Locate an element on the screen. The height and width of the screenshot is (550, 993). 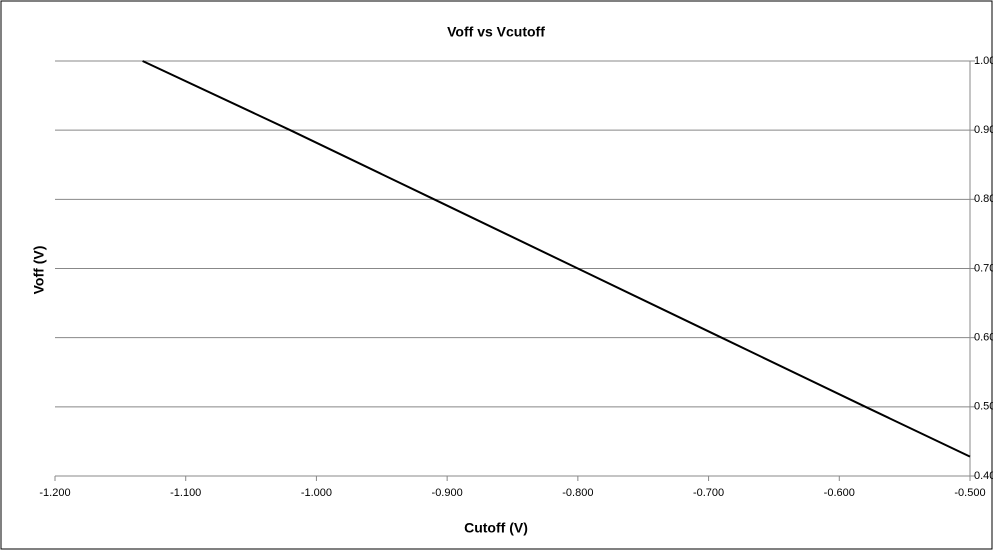
x-tick-label: -1.200 is located at coordinates (54, 493).